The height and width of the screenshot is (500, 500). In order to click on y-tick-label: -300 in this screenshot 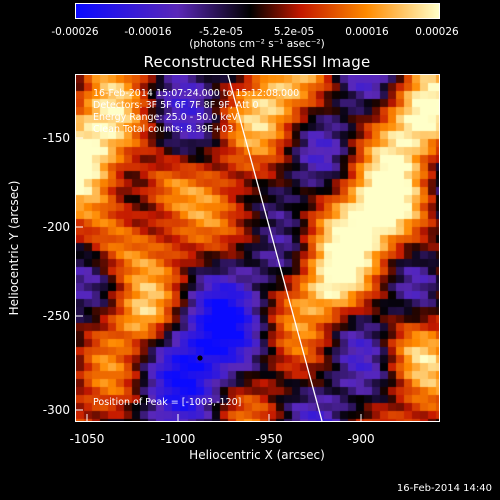, I will do `click(56, 410)`.